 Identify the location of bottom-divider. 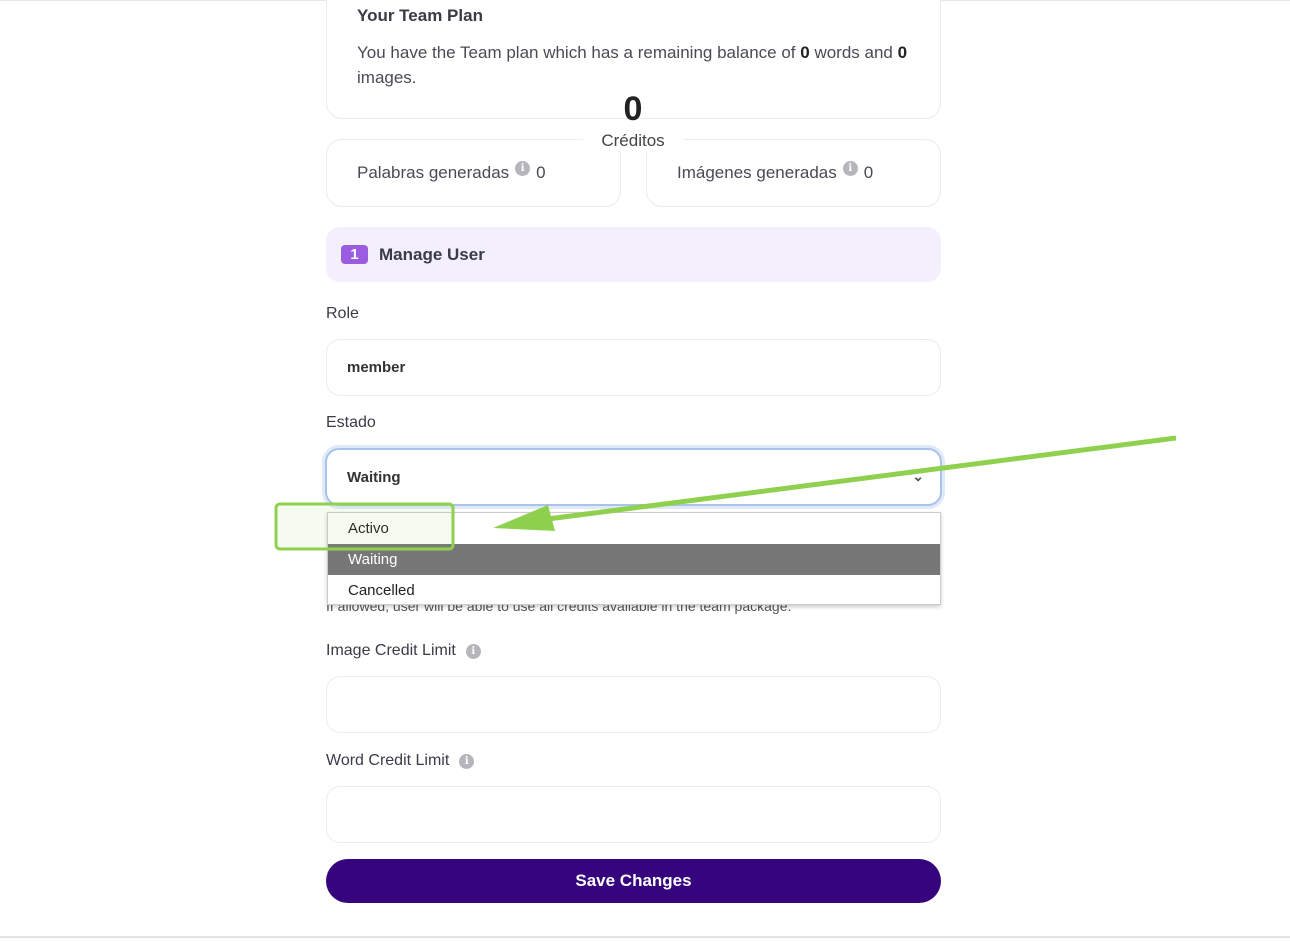
(645, 937).